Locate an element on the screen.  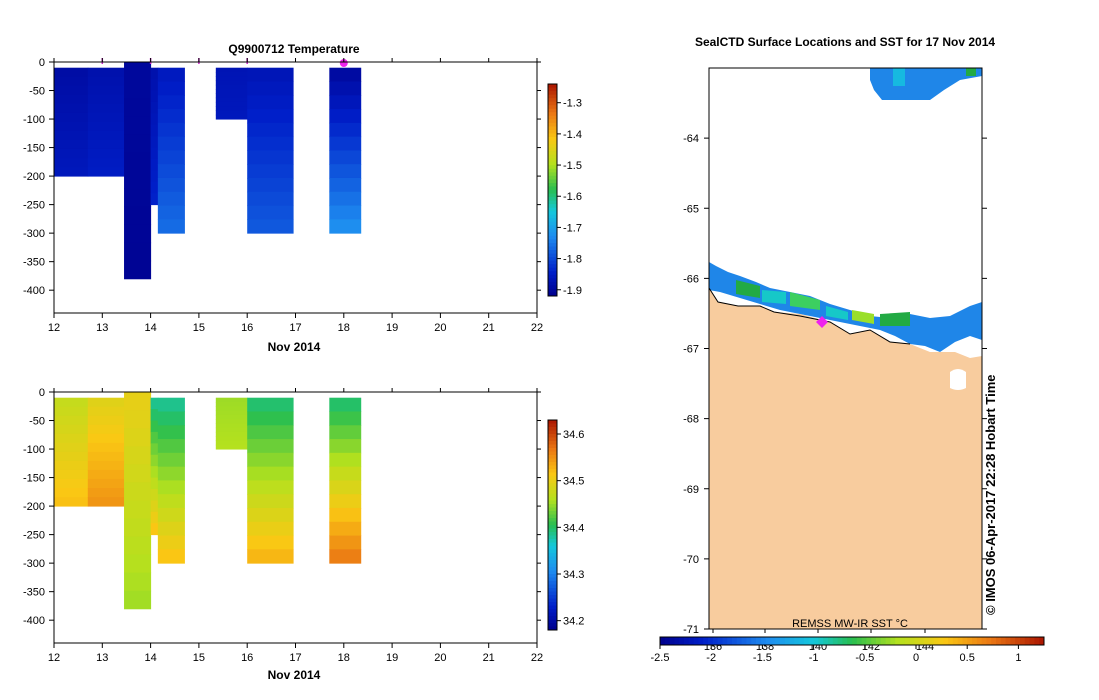
sst-colorbar-tick-label: 1 is located at coordinates (1018, 658).